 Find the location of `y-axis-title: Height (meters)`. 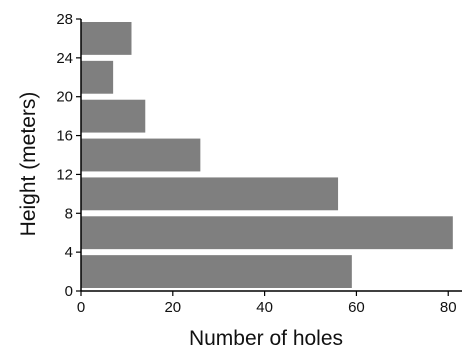

y-axis-title: Height (meters) is located at coordinates (28, 164).